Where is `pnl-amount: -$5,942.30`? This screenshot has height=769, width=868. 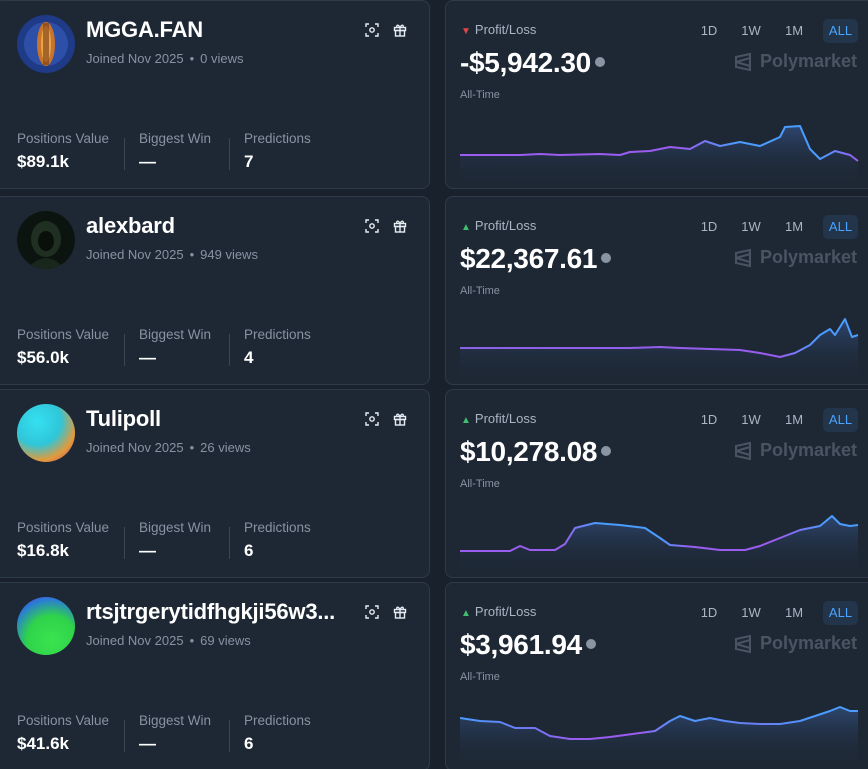 pnl-amount: -$5,942.30 is located at coordinates (525, 62).